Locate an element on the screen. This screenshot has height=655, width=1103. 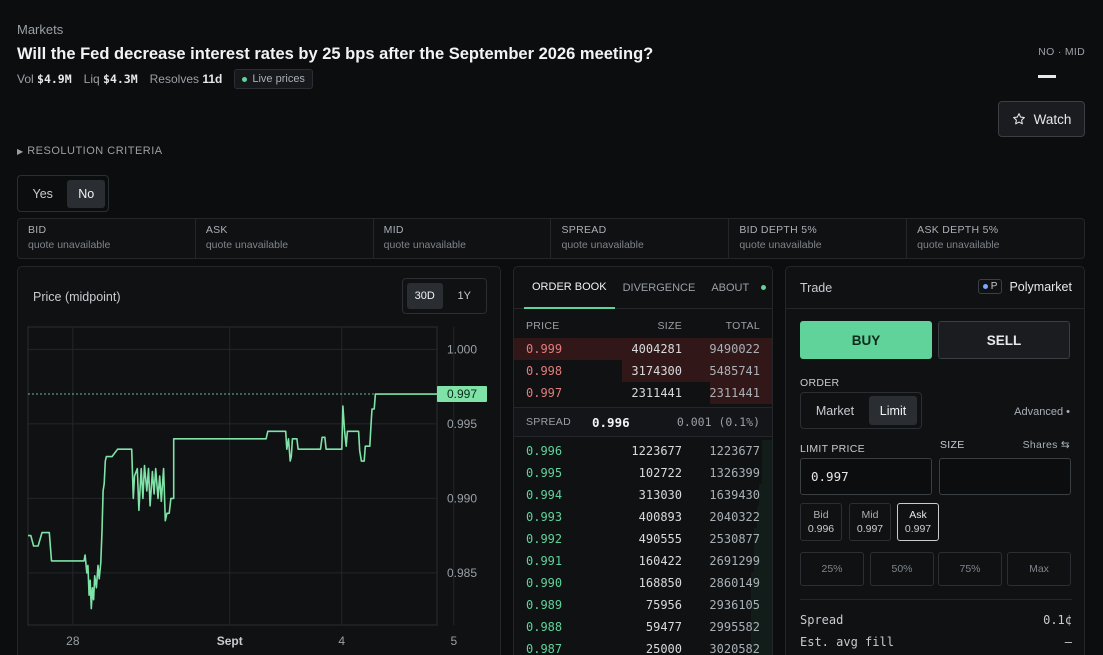
row-total: 1639430 is located at coordinates (734, 495).